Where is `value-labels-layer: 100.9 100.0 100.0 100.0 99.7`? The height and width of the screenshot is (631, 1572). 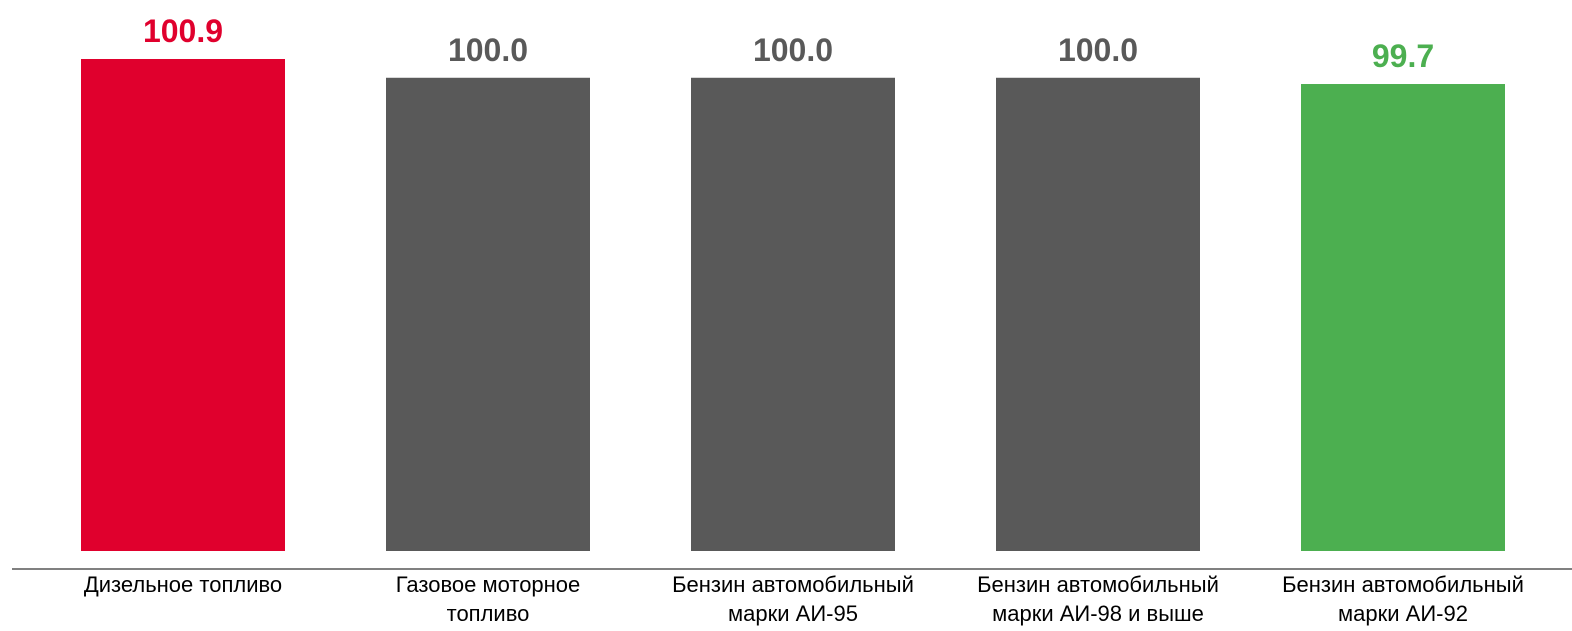
value-labels-layer: 100.9 100.0 100.0 100.0 99.7 is located at coordinates (788, 43).